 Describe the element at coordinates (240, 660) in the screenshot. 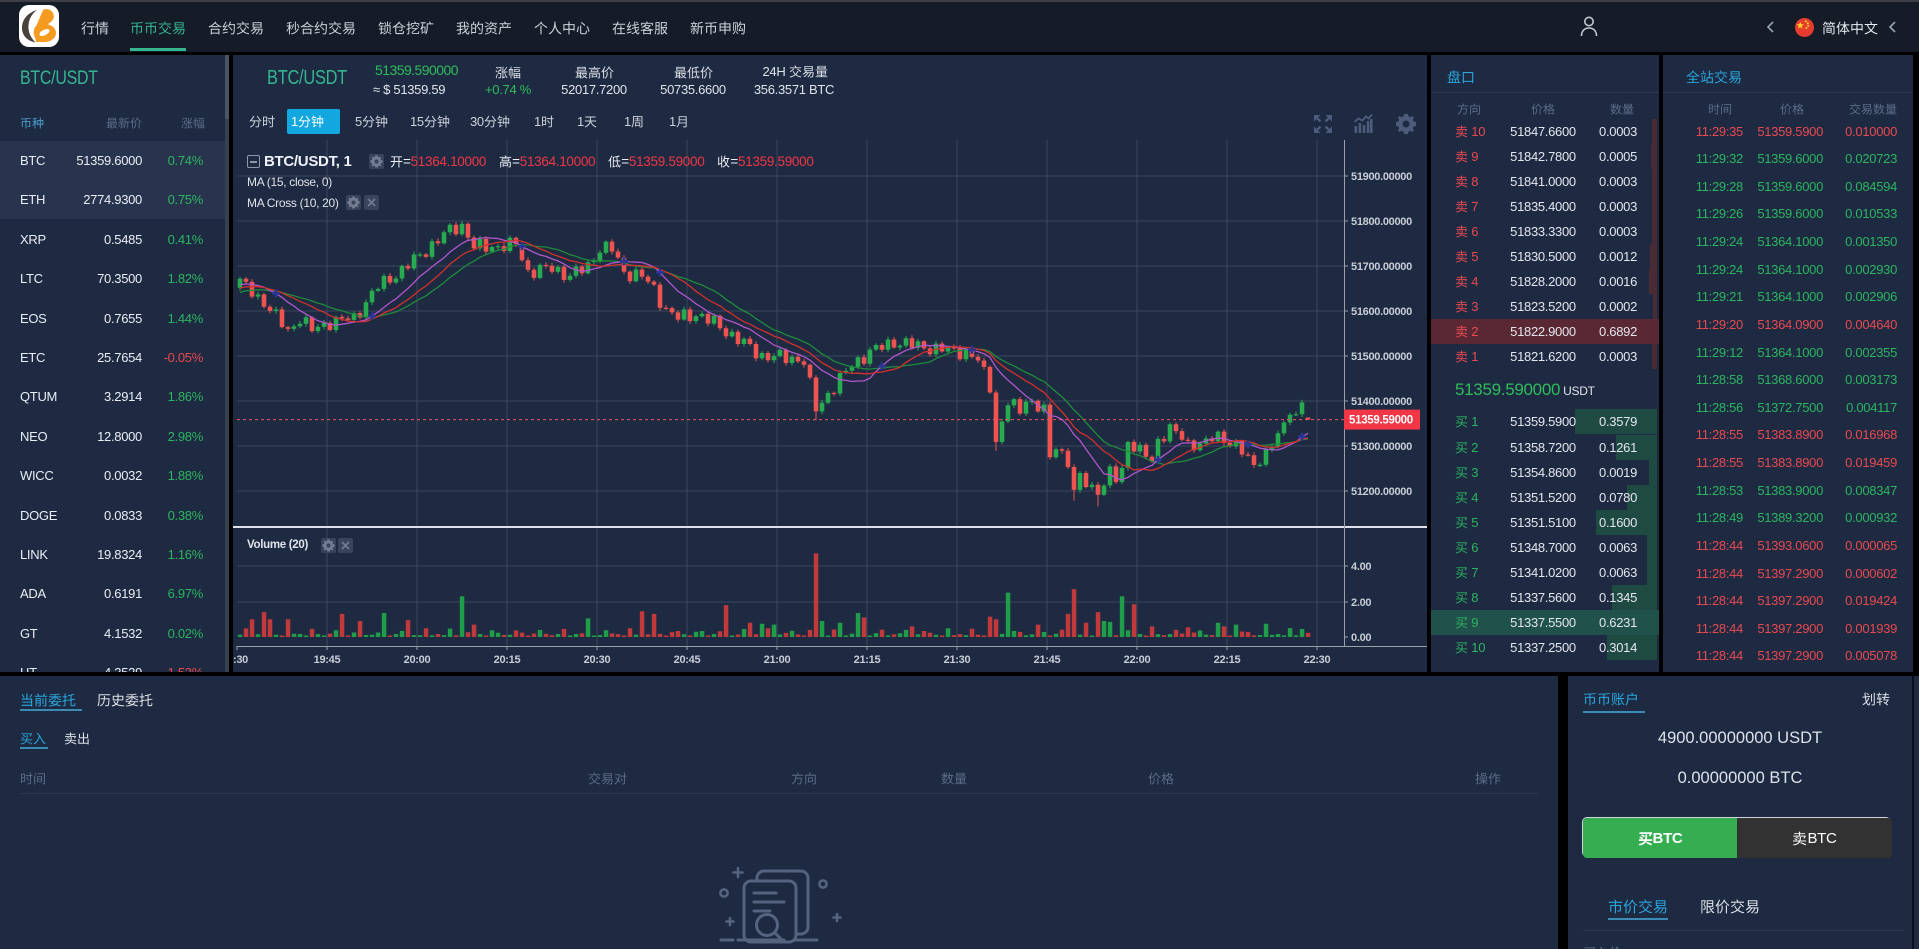

I see `svg-text: :30` at that location.